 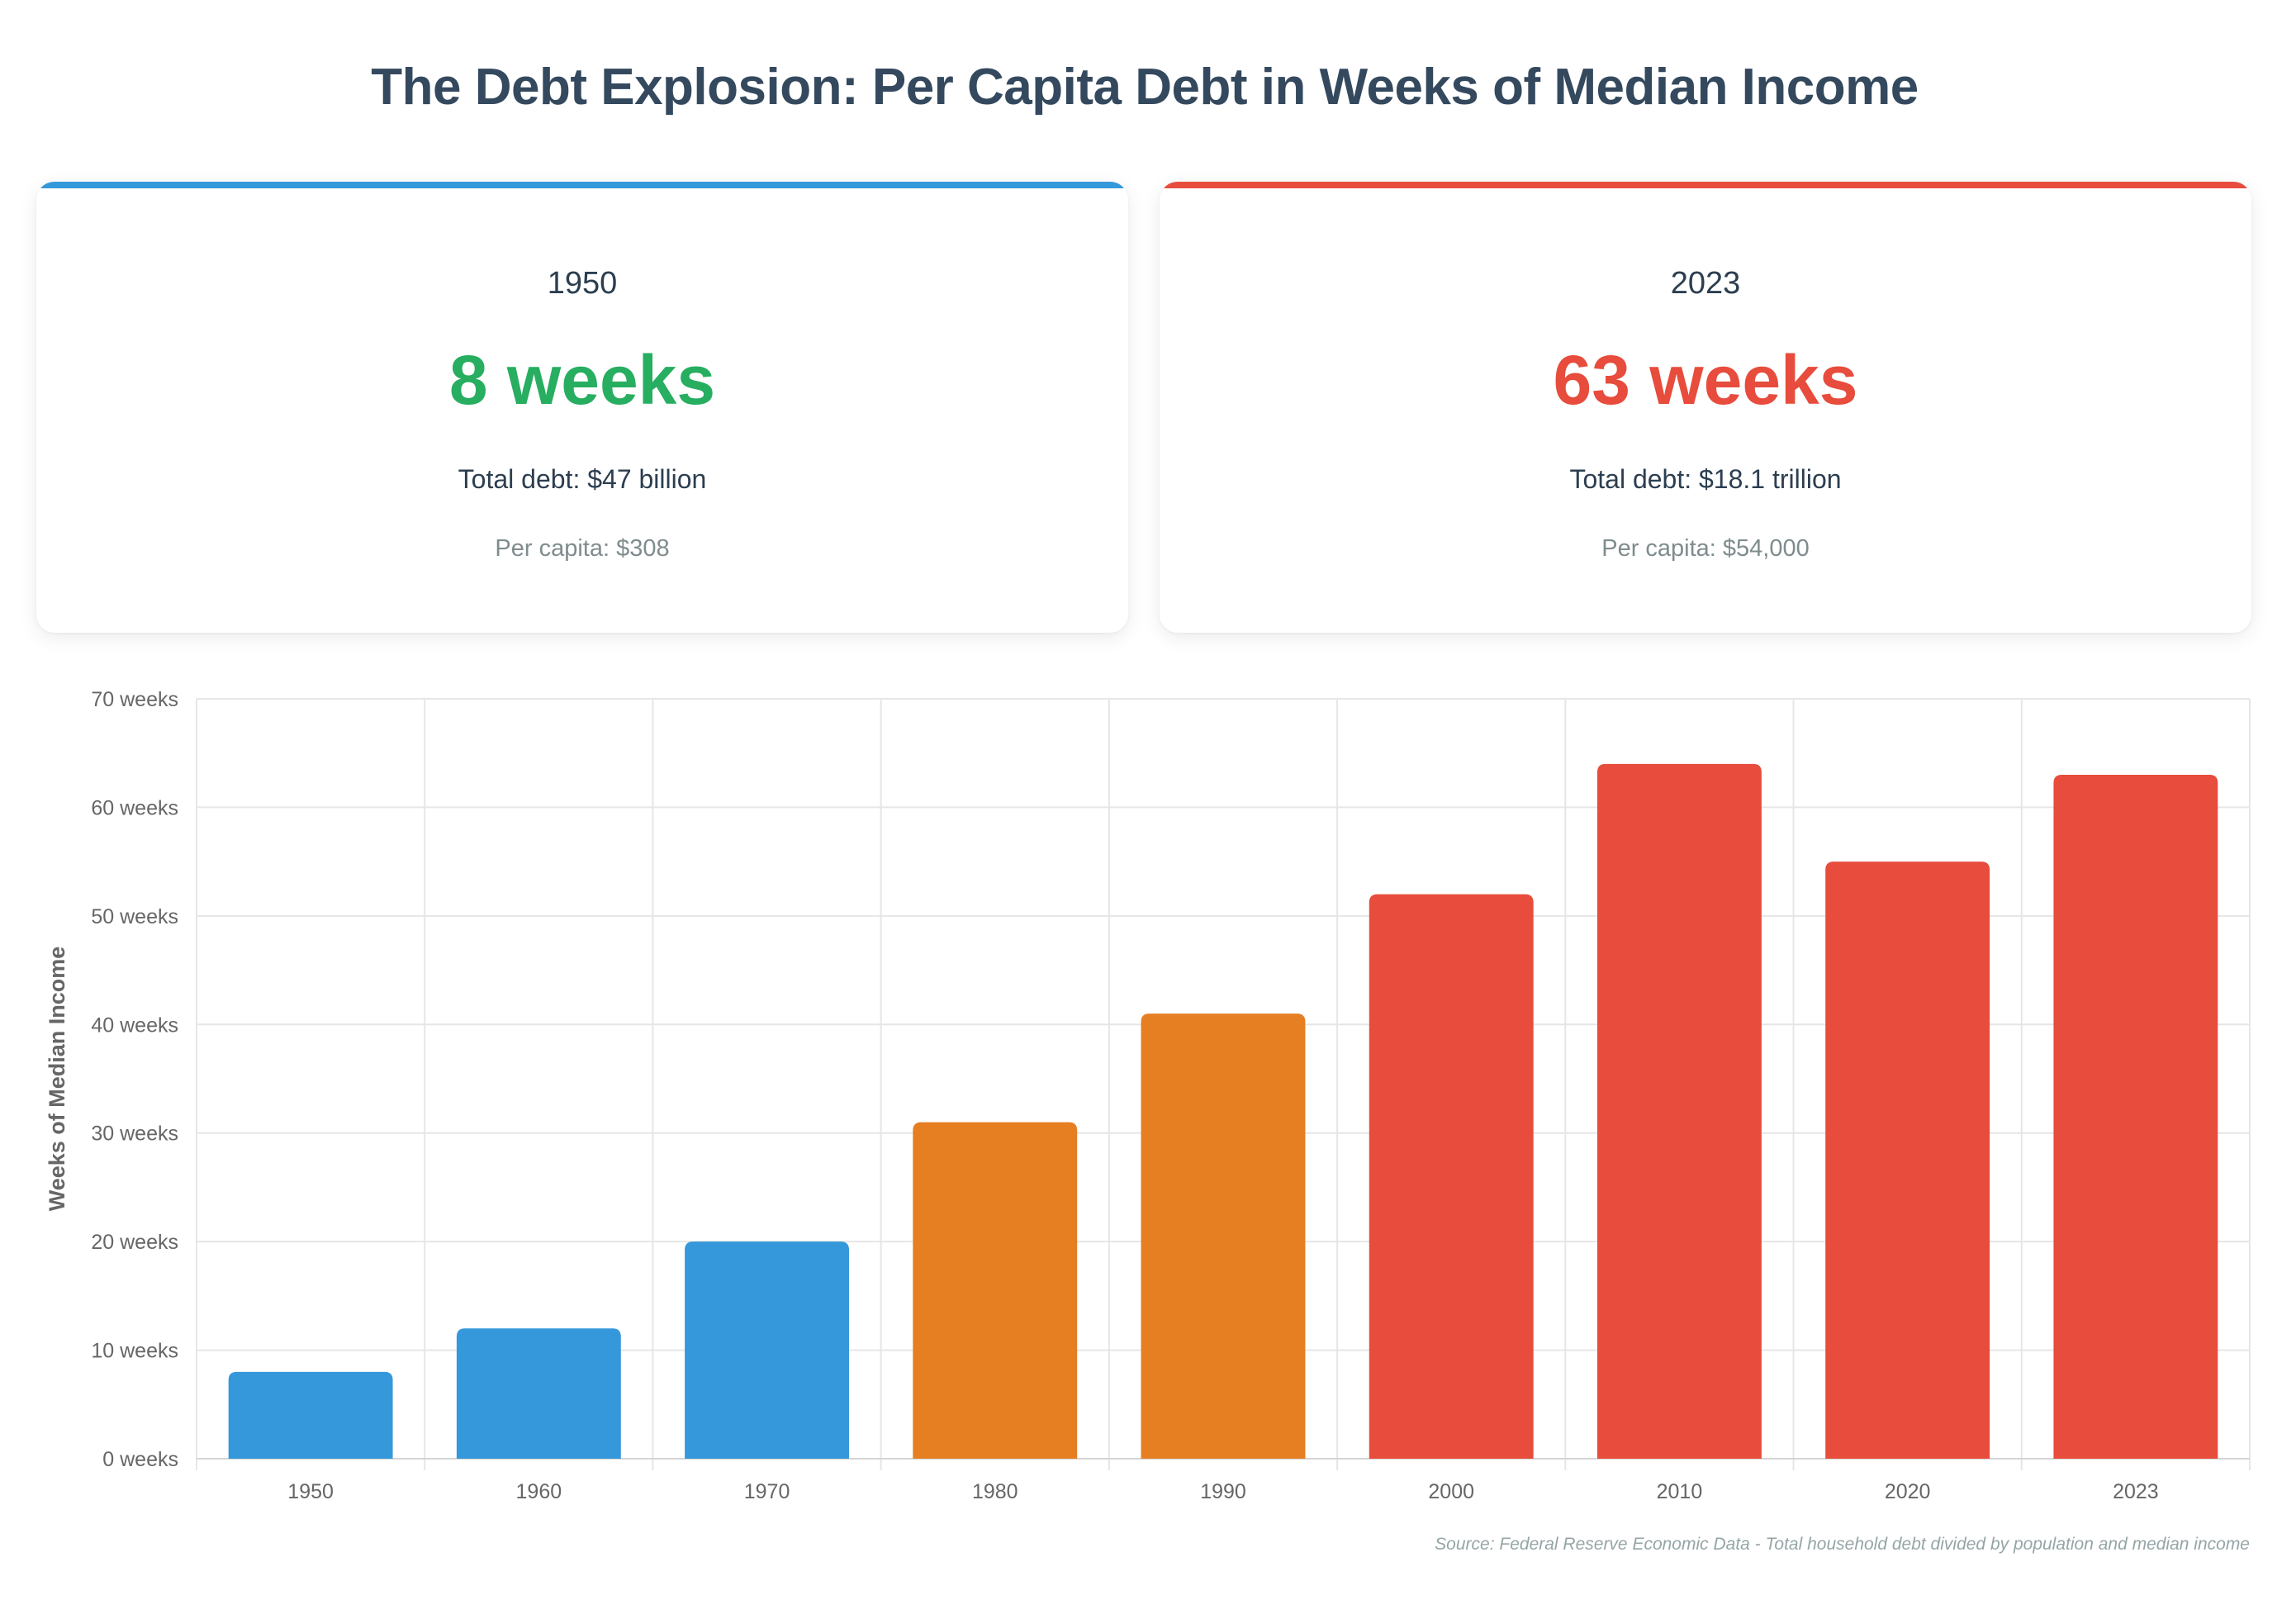 What do you see at coordinates (134, 699) in the screenshot?
I see `y-tick-label: 70 weeks` at bounding box center [134, 699].